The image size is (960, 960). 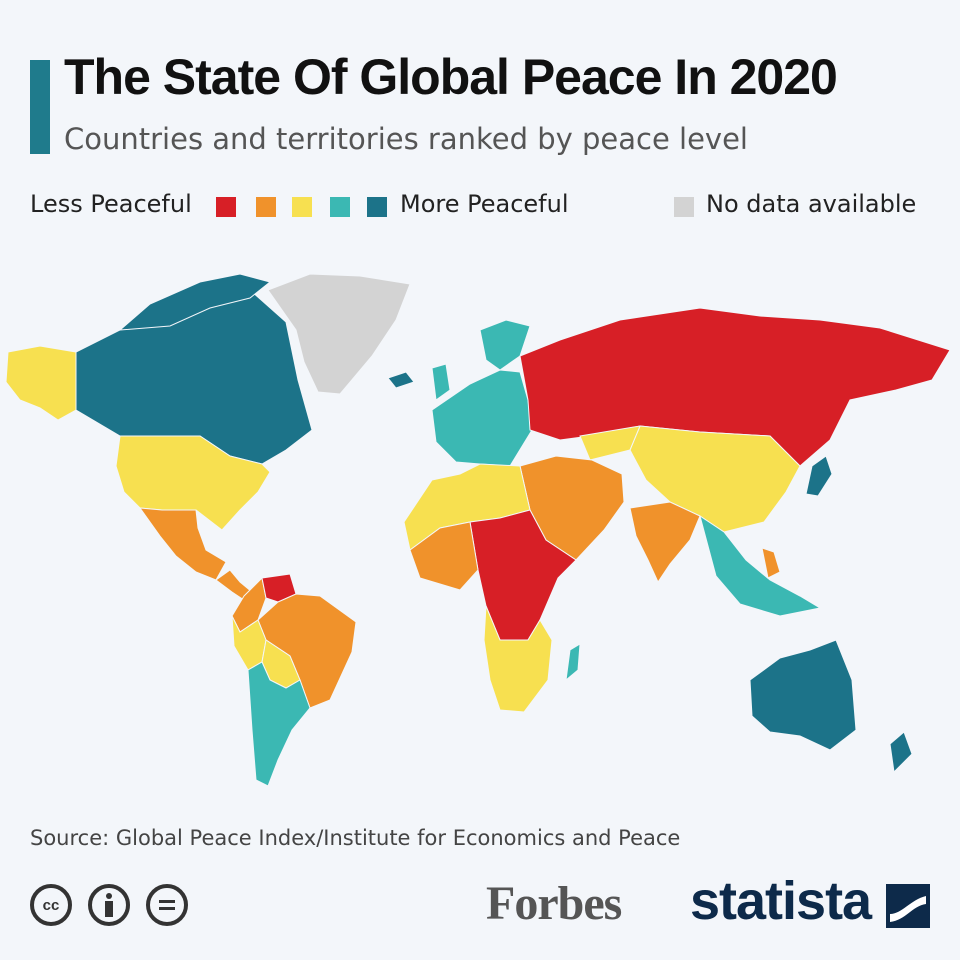 What do you see at coordinates (735, 387) in the screenshot?
I see `region-russia` at bounding box center [735, 387].